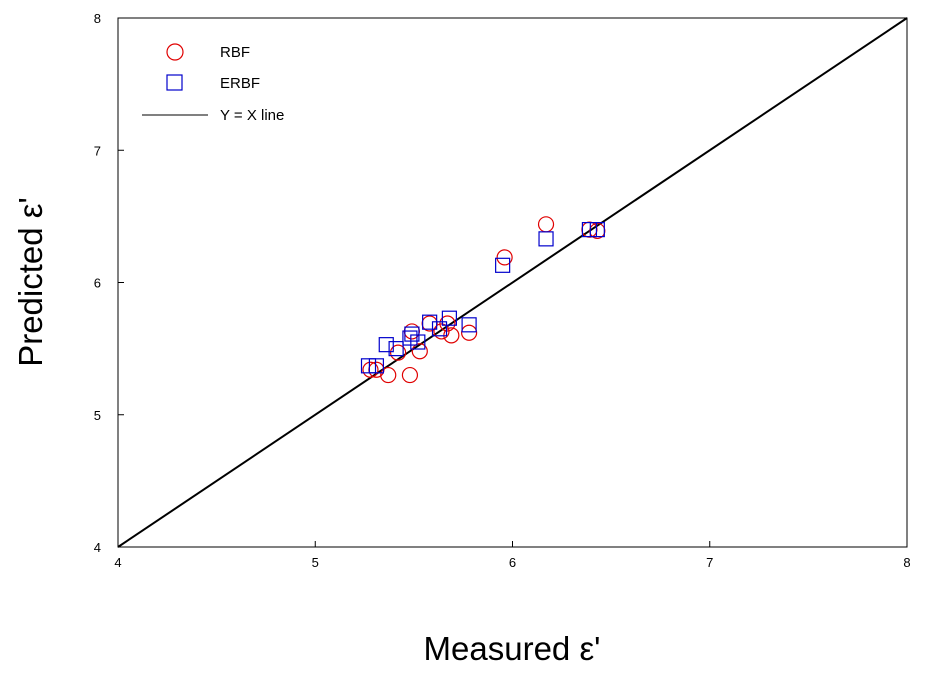 This screenshot has height=680, width=935. I want to click on x-axis-ticks: 4 5 6 7 8, so click(512, 555).